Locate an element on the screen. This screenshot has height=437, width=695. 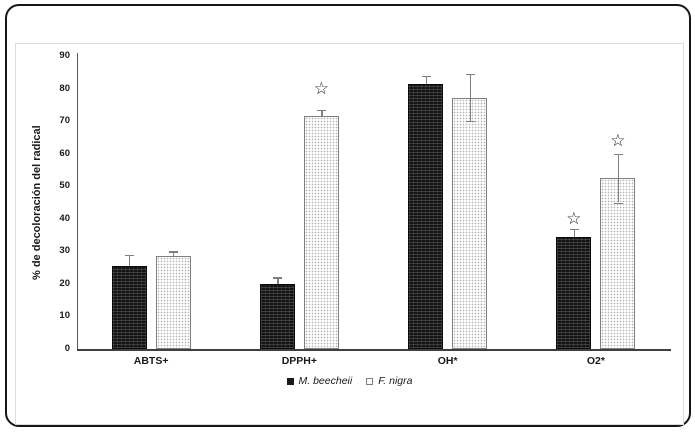
y-axis-title: % de decoloración del radical is located at coordinates (37, 202).